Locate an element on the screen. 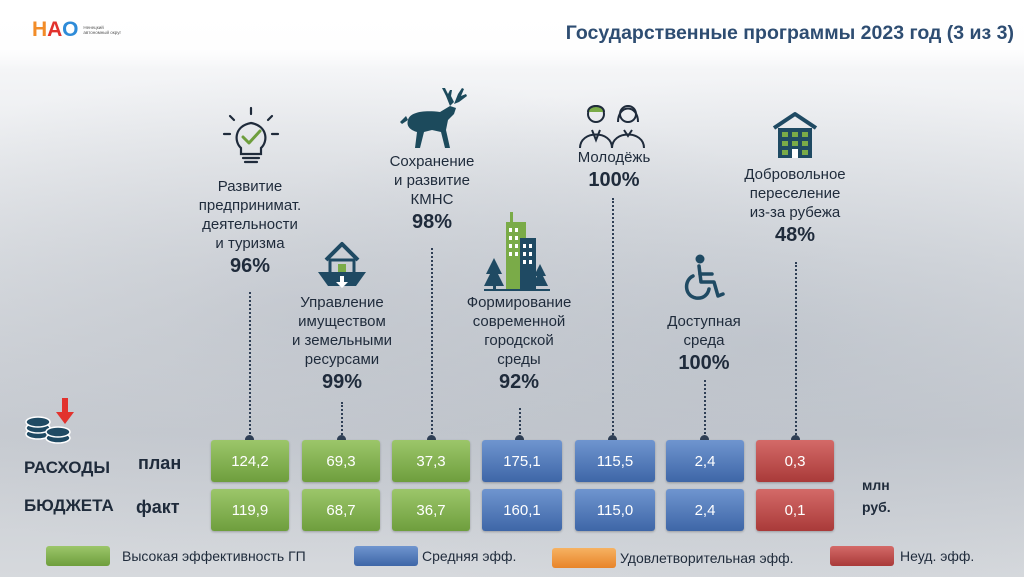 This screenshot has width=1024, height=577. logo-letters: НАО is located at coordinates (55, 30).